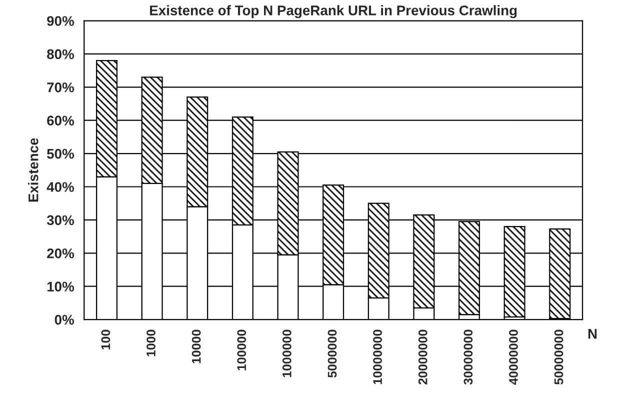  Describe the element at coordinates (513, 357) in the screenshot. I see `x-tick-label: 40000000` at that location.